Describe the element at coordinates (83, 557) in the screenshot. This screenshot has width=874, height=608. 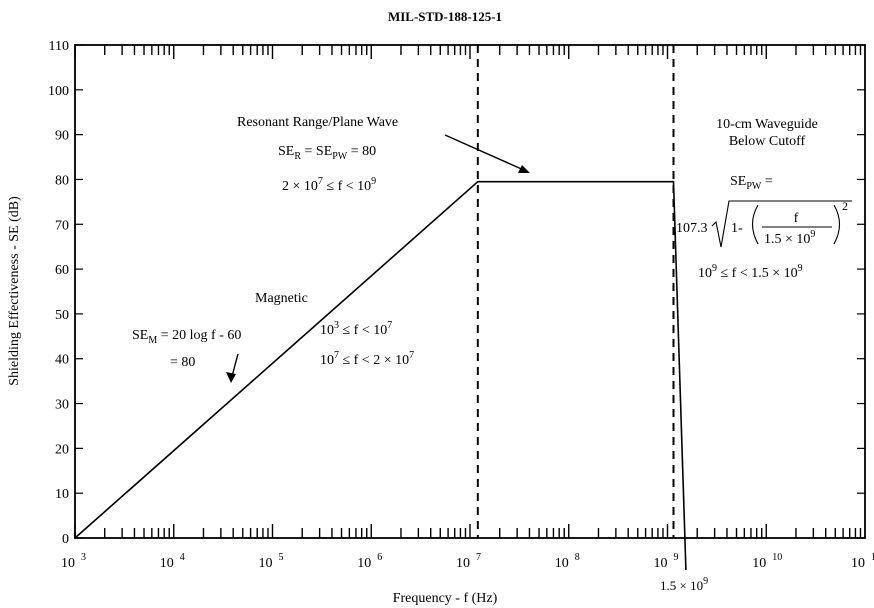
I see `x-tick-exponent: 3` at that location.